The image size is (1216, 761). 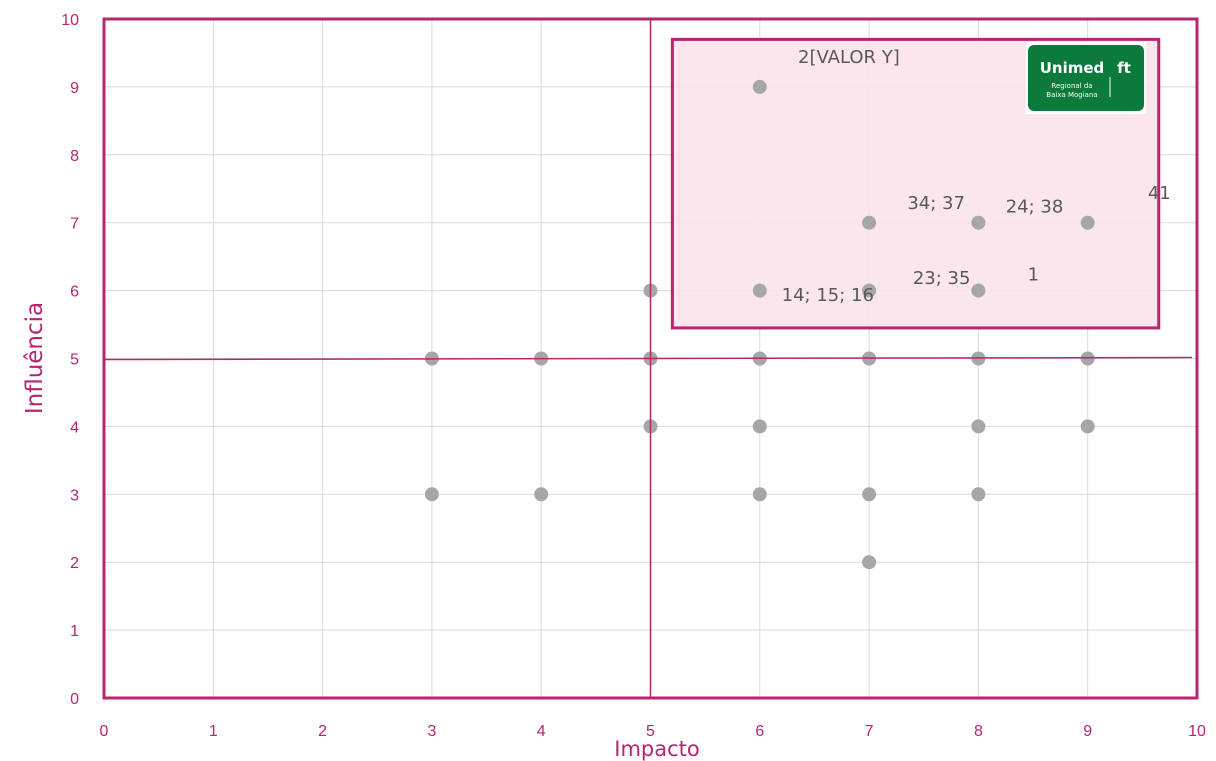 I want to click on point-label: 1, so click(x=1033, y=274).